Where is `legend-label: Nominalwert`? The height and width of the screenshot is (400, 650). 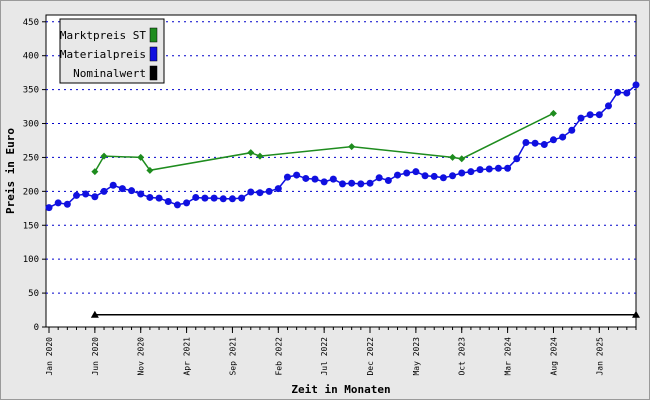 legend-label: Nominalwert is located at coordinates (109, 73).